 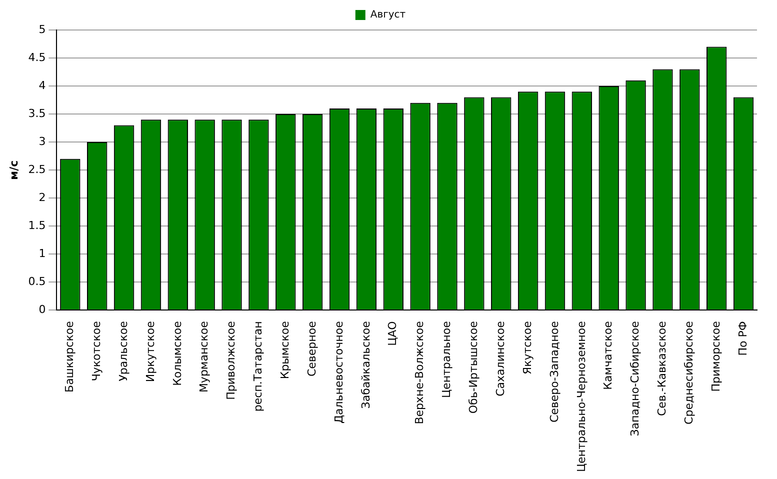 What do you see at coordinates (581, 396) in the screenshot?
I see `x-tick-label: Центрально-Черноземное` at bounding box center [581, 396].